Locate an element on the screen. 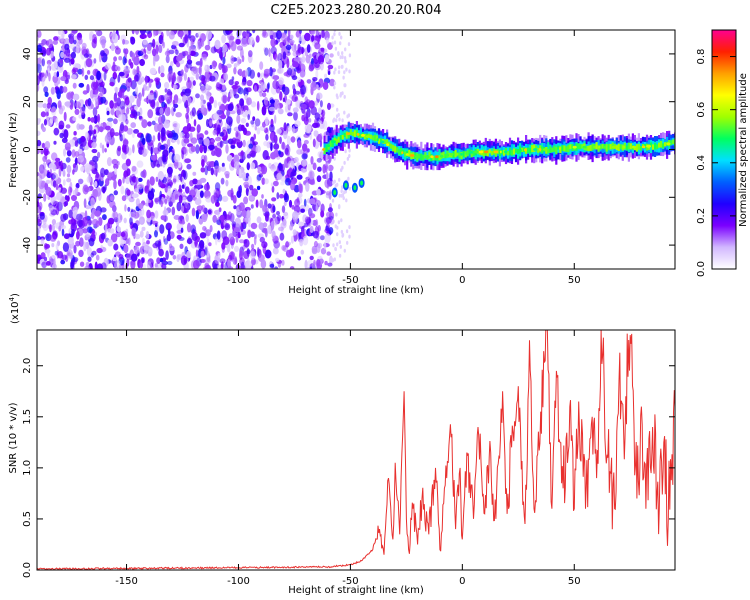 This screenshot has width=750, height=600. snr-y-scale: (x104) is located at coordinates (14, 308).